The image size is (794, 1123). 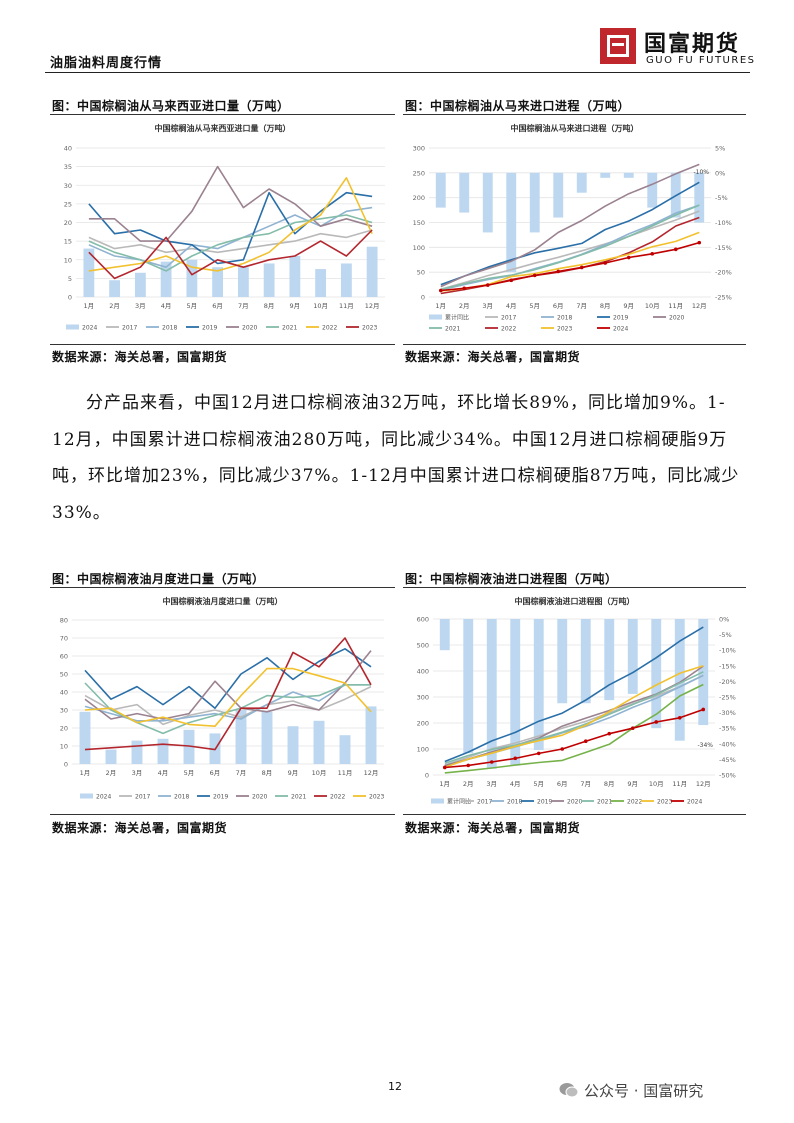 I want to click on x-tick-label: 1月, so click(x=85, y=773).